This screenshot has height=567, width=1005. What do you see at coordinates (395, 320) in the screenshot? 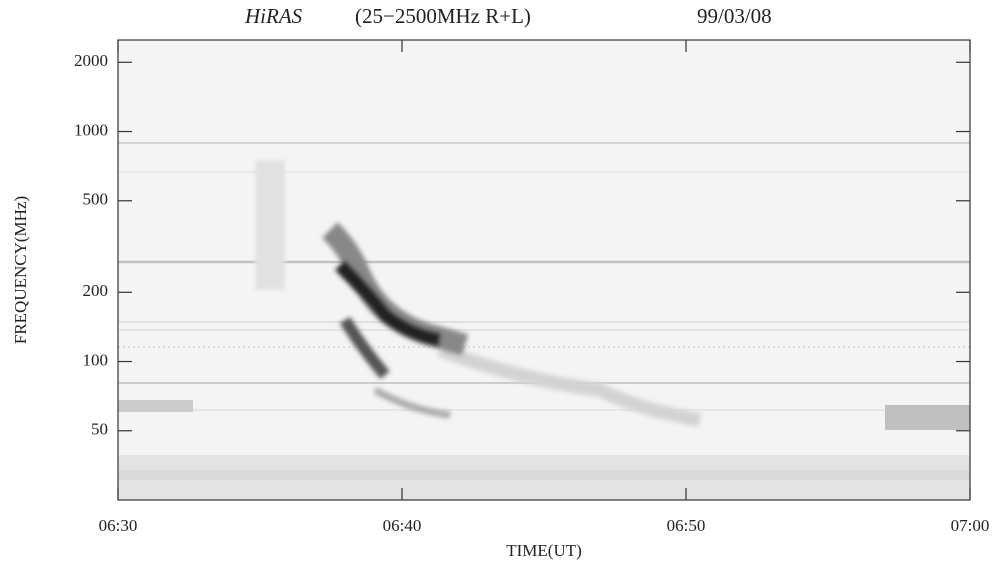
I see `radio-burst` at bounding box center [395, 320].